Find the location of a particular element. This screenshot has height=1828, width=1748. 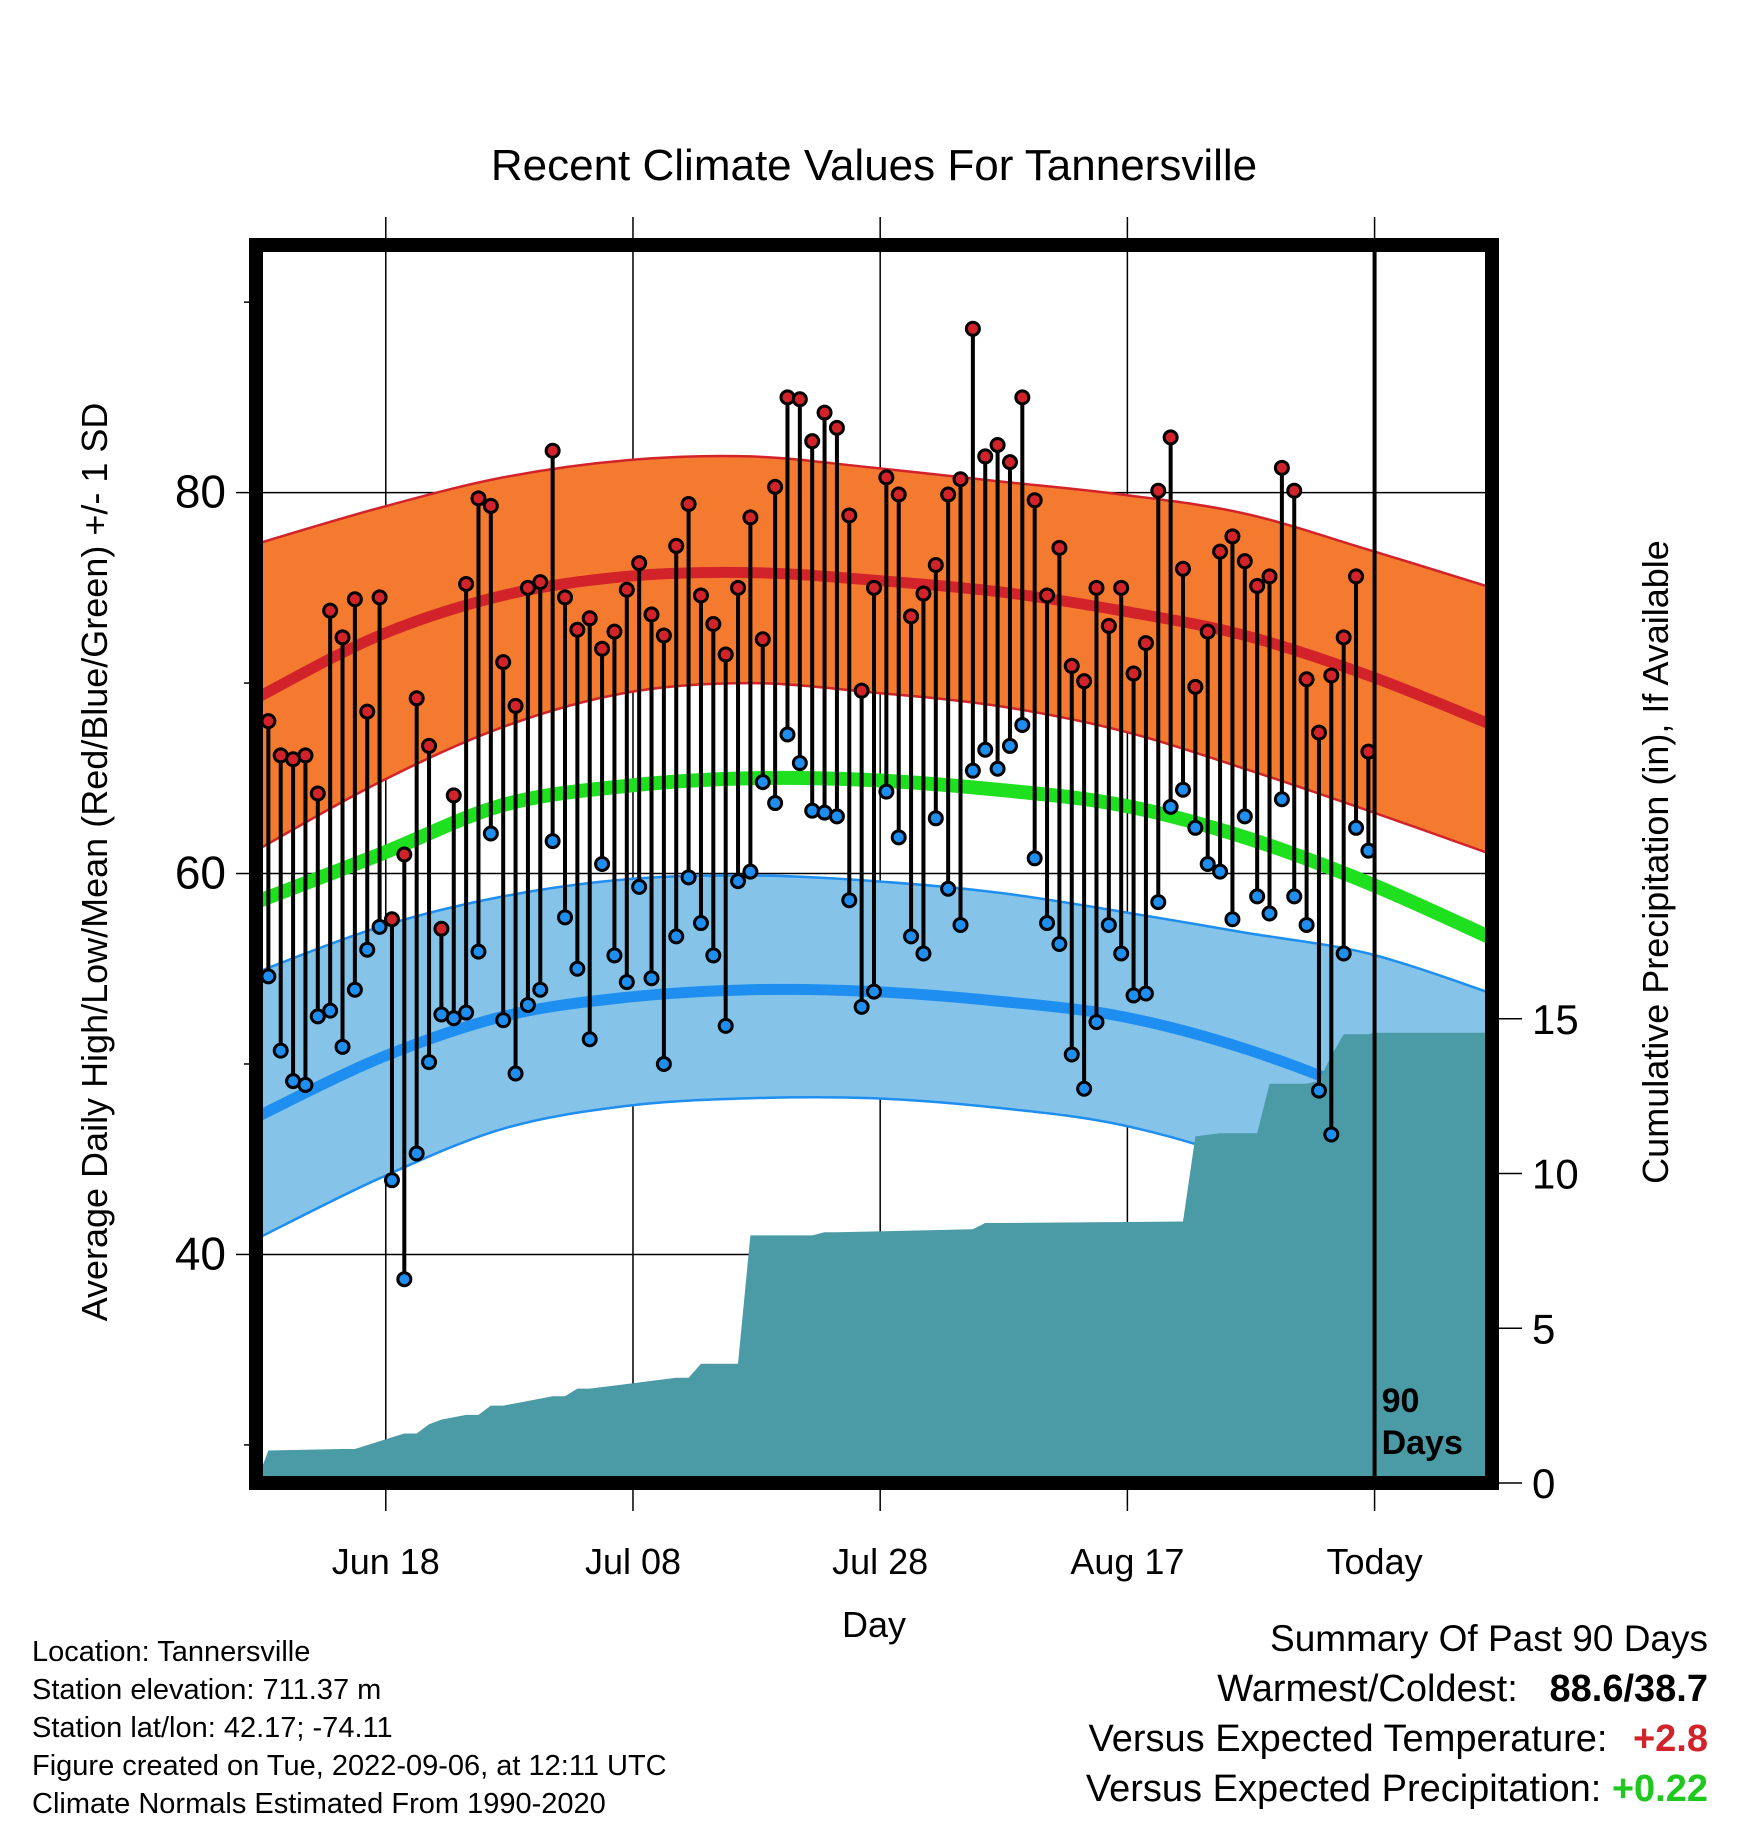

x-tick-label: Today is located at coordinates (1375, 1561).